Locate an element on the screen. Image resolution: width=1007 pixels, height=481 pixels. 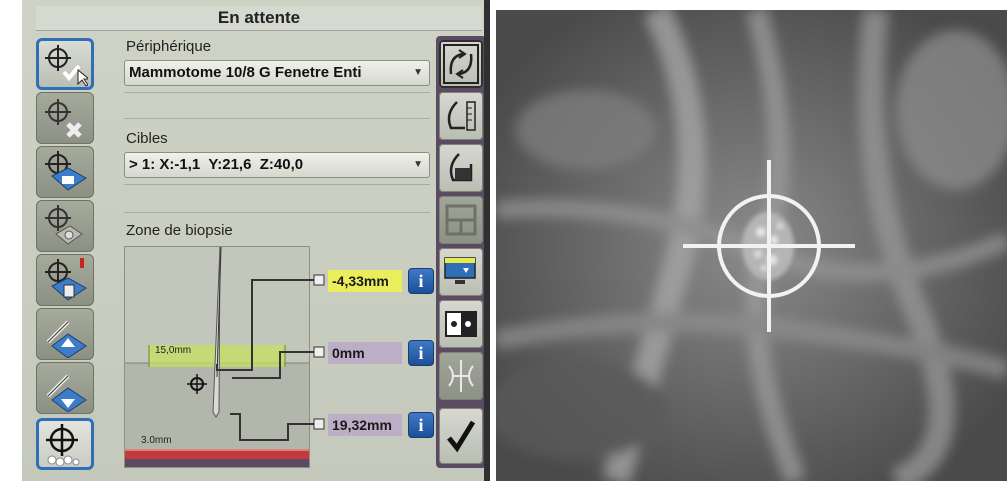
needle-up-icon is located at coordinates (66, 339).